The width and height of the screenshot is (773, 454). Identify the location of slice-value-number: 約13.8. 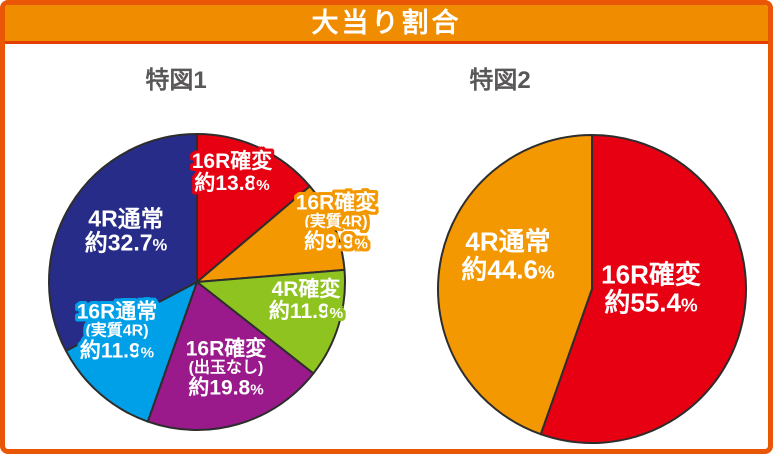
(225, 183).